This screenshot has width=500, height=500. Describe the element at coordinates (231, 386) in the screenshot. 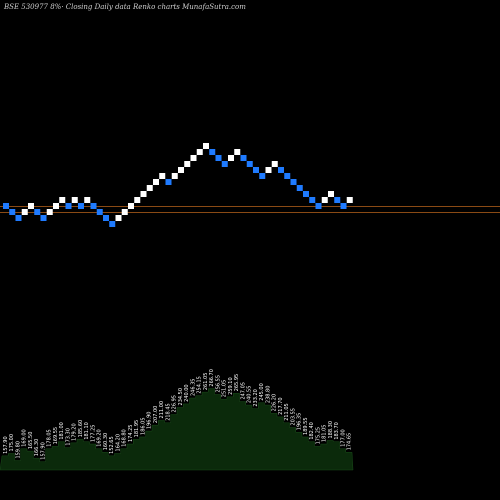

I see `price-label: 259.10` at that location.